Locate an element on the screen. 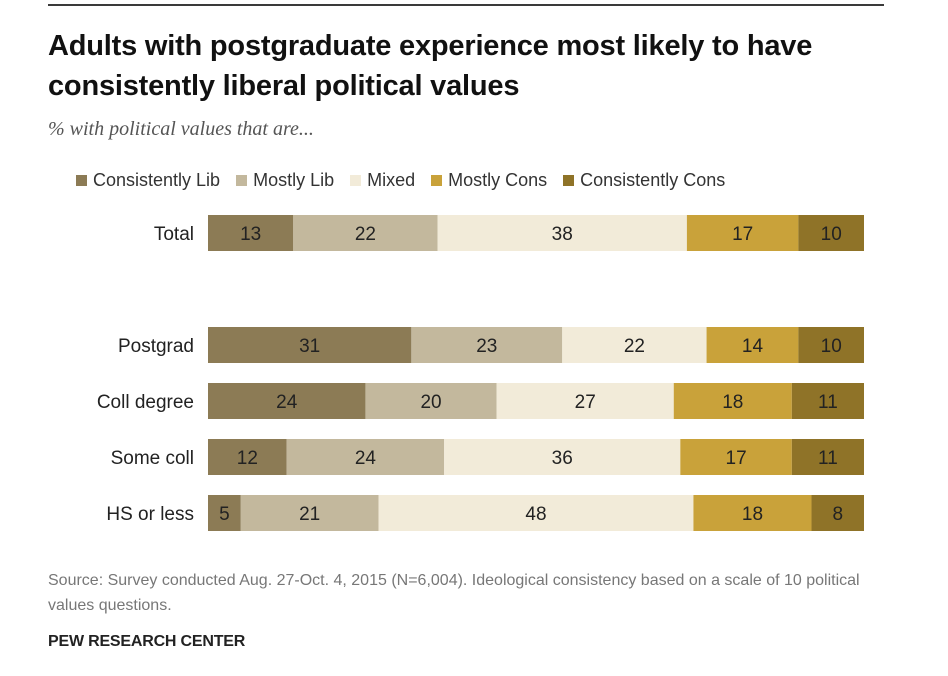  value-label-coll-degree-mixed: 27 is located at coordinates (585, 402).